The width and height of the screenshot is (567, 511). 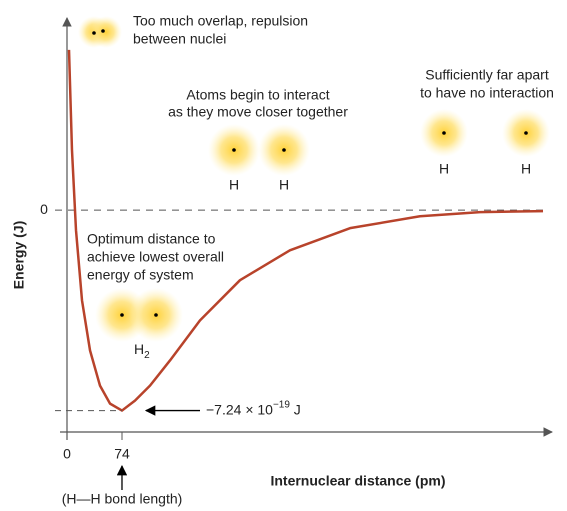 What do you see at coordinates (258, 112) in the screenshot?
I see `annotation-text: as they move closer together` at bounding box center [258, 112].